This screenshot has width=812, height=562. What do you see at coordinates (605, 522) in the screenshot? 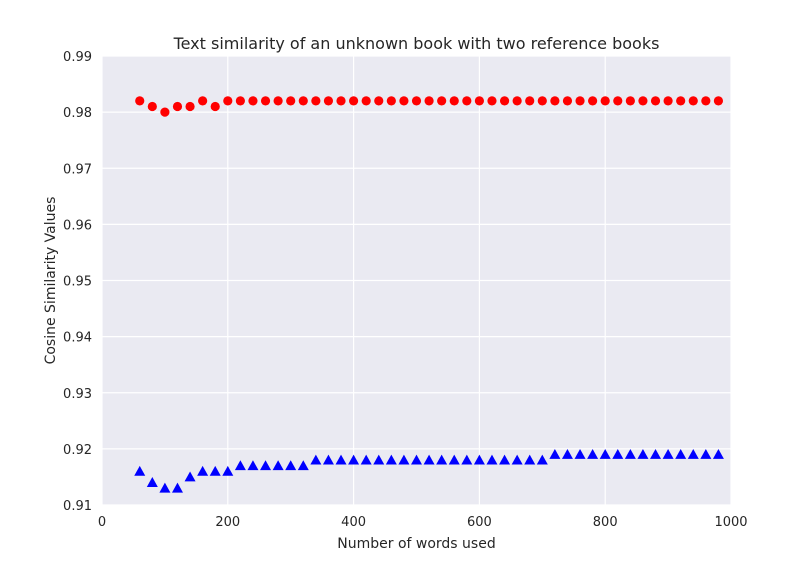
I see `x-tick-label: 800` at bounding box center [605, 522].